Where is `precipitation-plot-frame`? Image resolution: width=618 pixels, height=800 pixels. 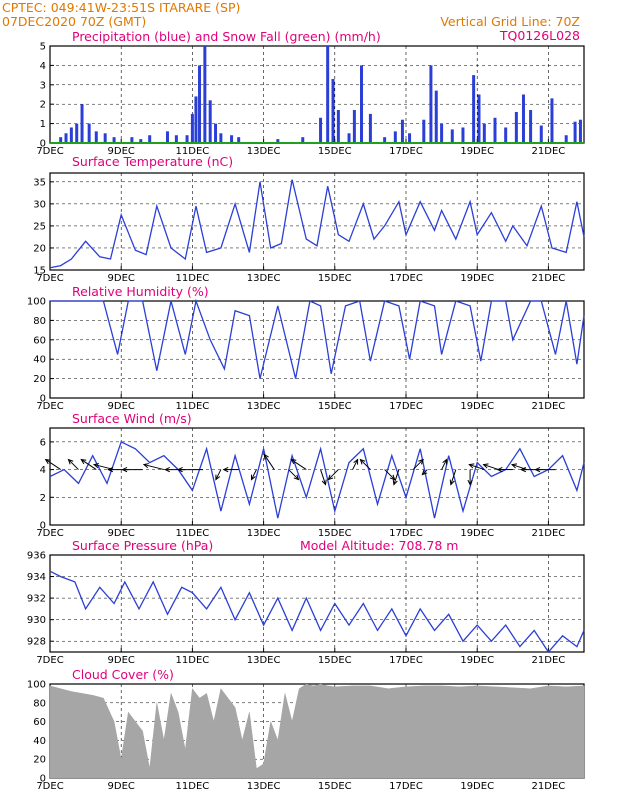
precipitation-plot-frame is located at coordinates (317, 94).